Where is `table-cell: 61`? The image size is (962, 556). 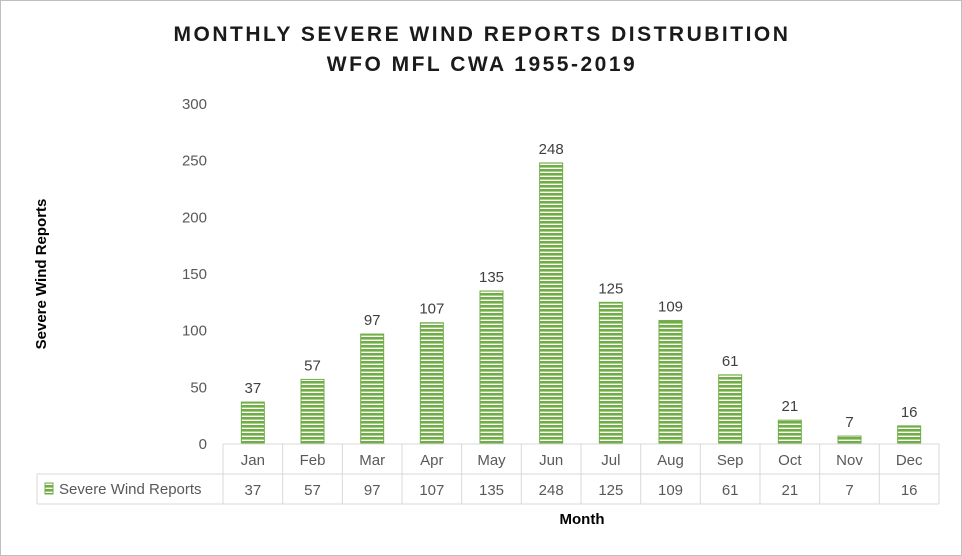
table-cell: 61 is located at coordinates (730, 490).